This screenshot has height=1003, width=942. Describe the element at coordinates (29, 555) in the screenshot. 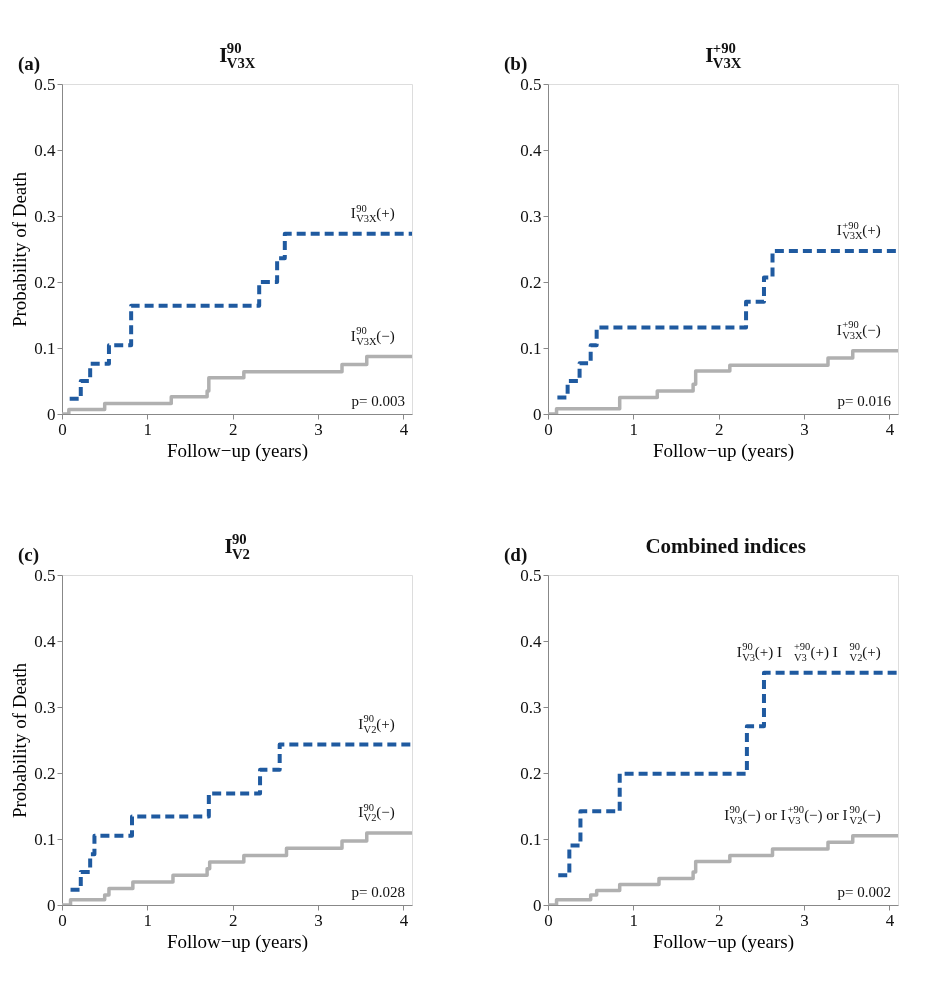

I see `text: (c)` at that location.